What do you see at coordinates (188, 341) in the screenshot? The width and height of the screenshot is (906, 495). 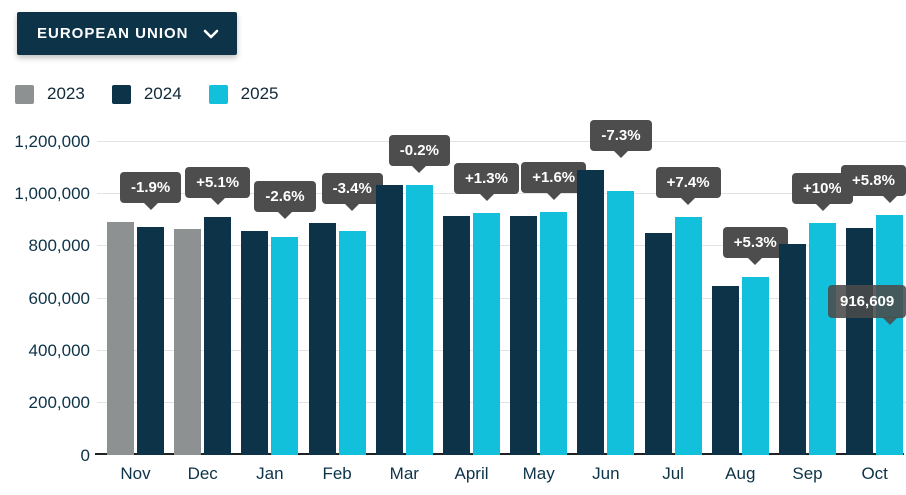 I see `bar-2023-dec` at bounding box center [188, 341].